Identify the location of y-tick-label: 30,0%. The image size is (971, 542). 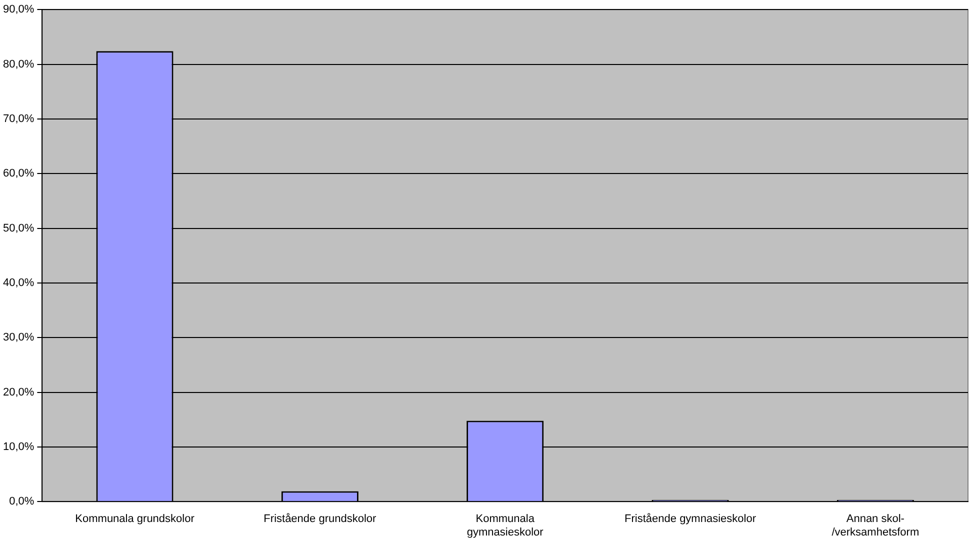
(18, 338).